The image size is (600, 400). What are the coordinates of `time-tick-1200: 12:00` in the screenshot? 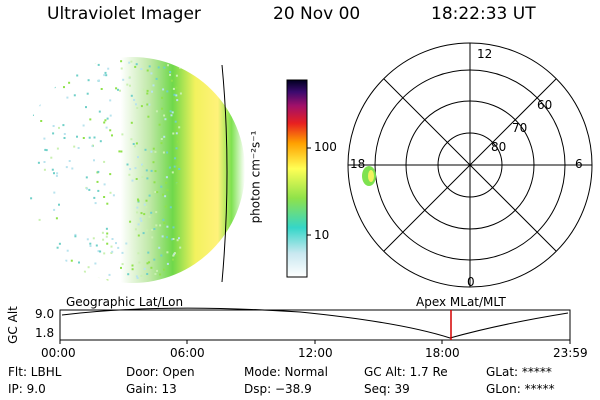 It's located at (315, 353).